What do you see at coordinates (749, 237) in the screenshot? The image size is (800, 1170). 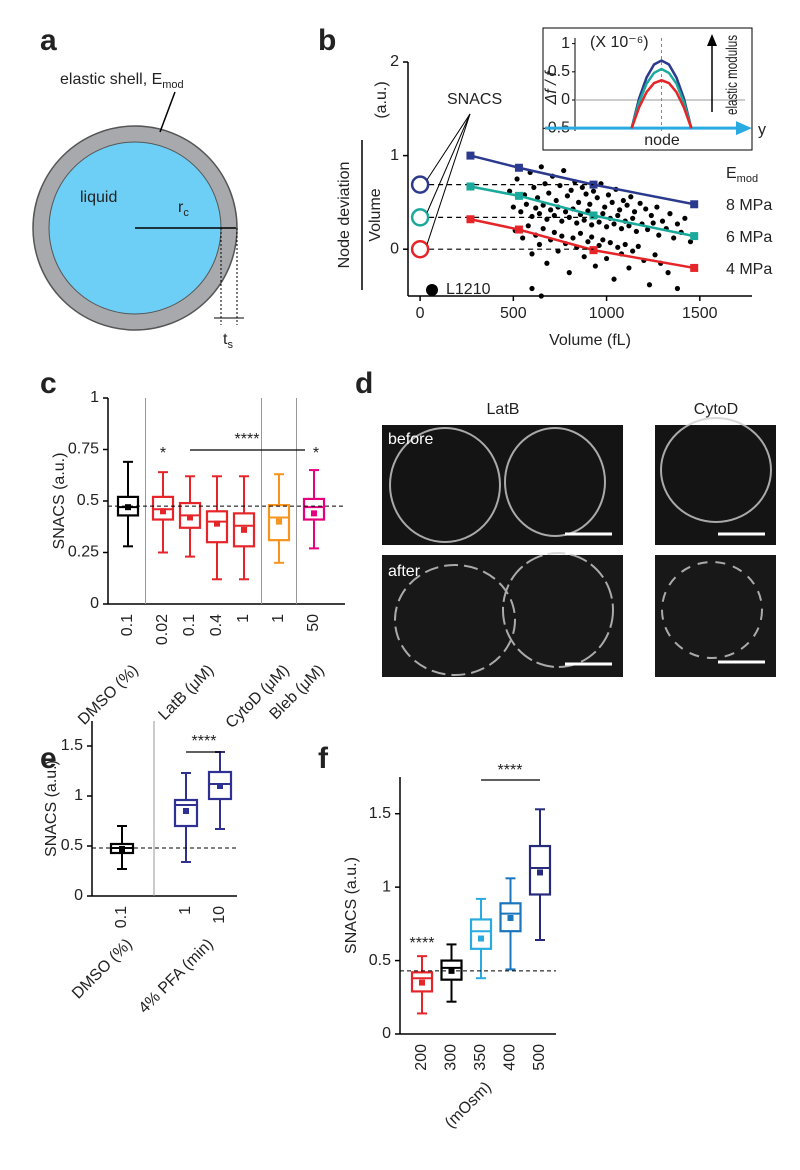 I see `series-label: 6 MPa` at bounding box center [749, 237].